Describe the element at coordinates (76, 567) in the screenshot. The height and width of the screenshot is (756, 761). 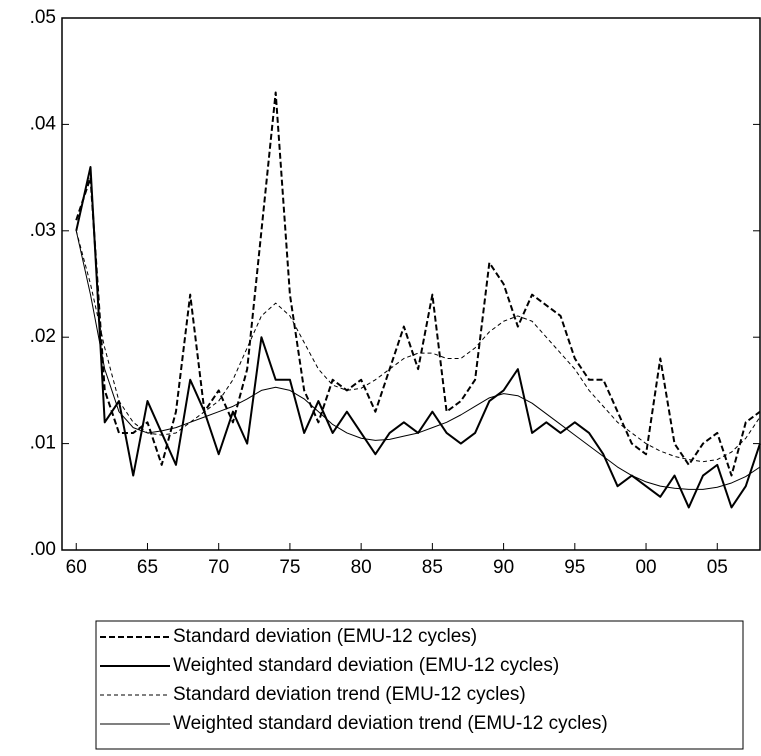
I see `x-tick-label: 60` at that location.